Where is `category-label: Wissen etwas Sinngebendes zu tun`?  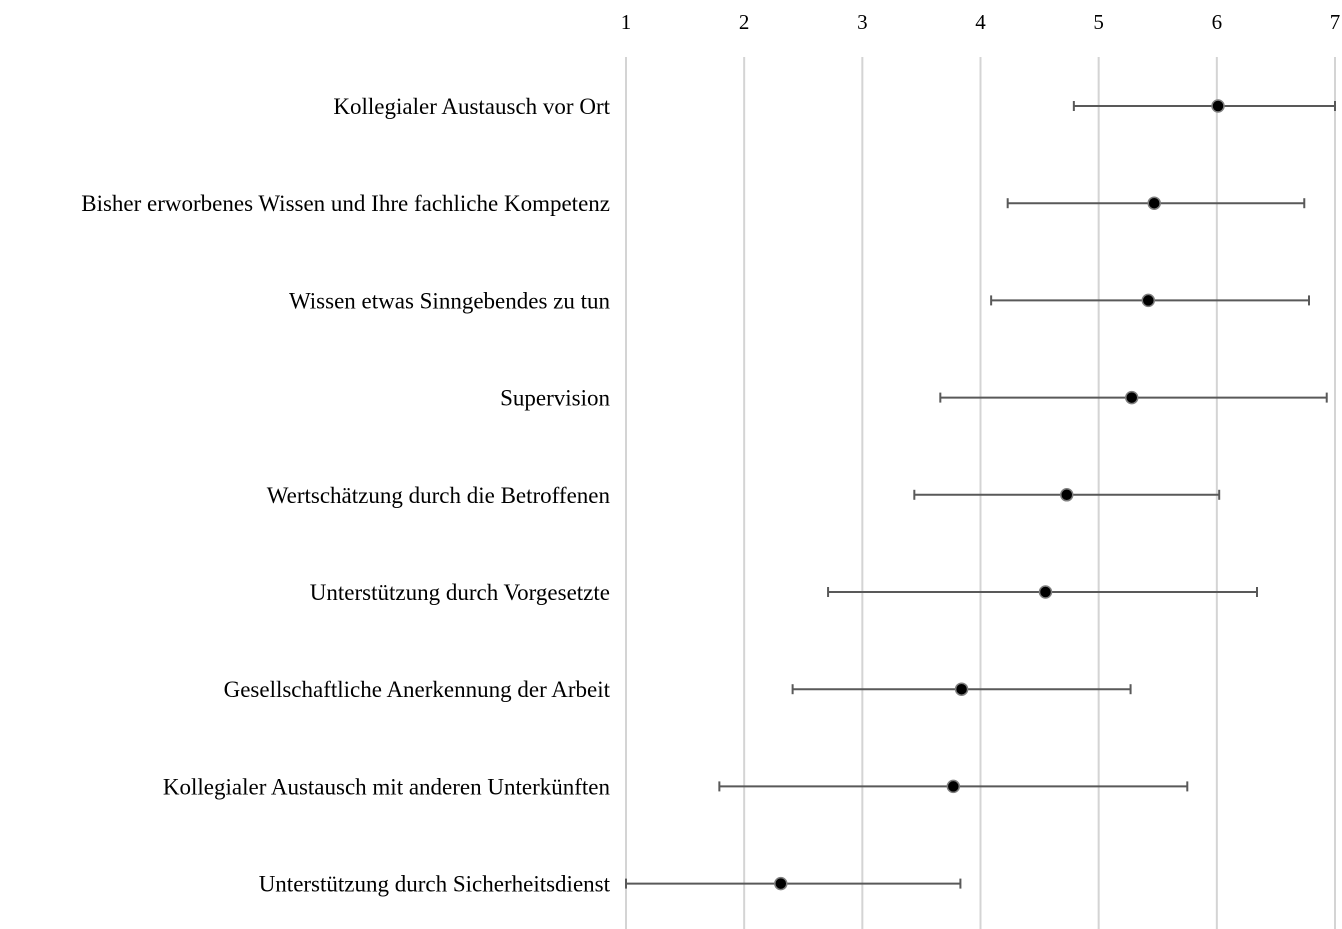
category-label: Wissen etwas Sinngebendes zu tun is located at coordinates (450, 300).